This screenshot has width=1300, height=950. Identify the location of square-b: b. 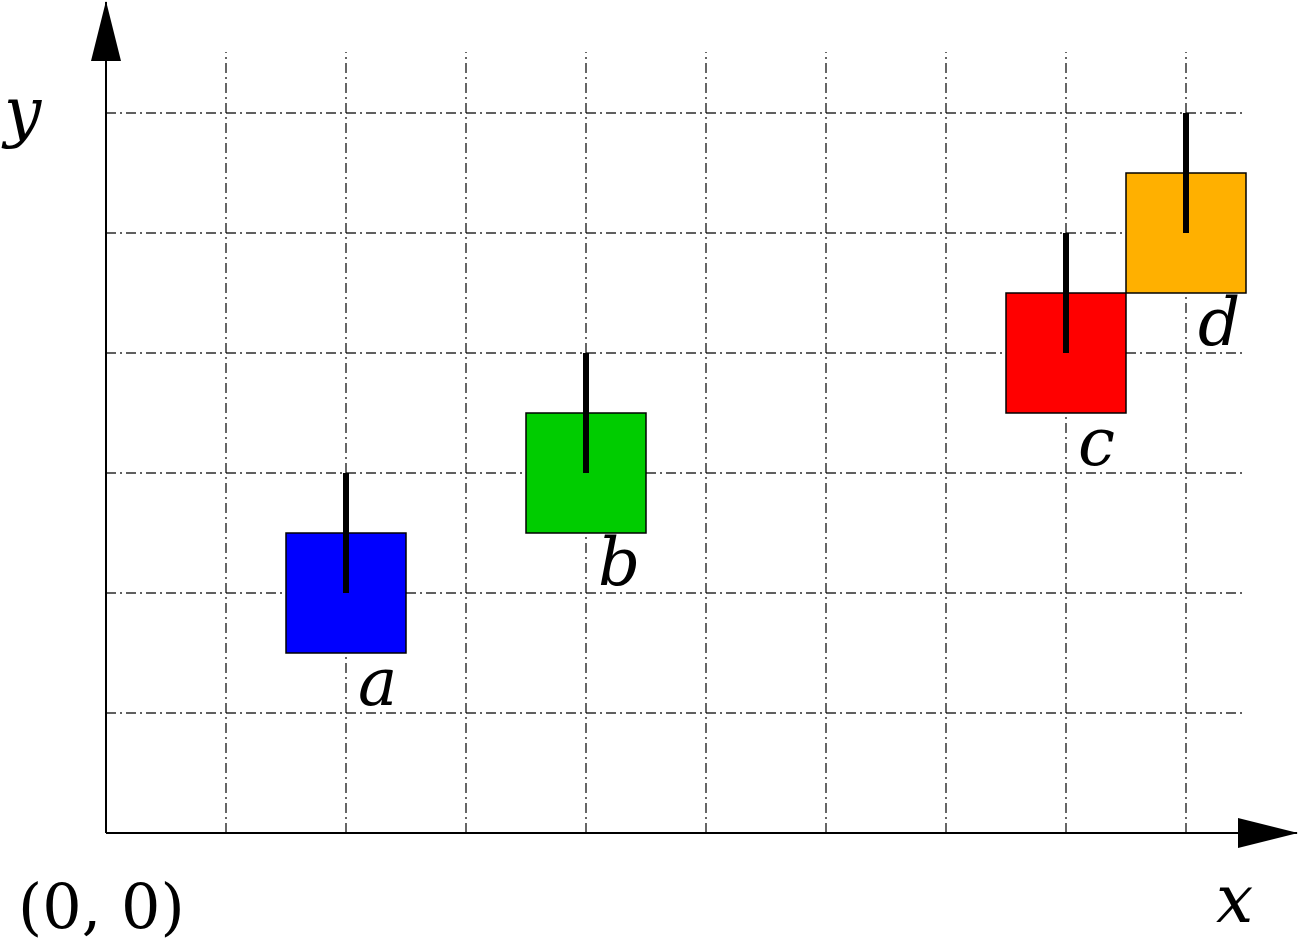
(586, 477).